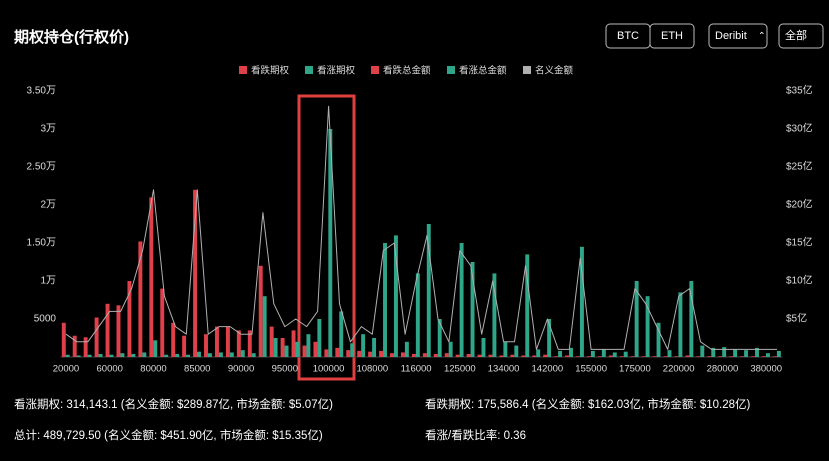 Image resolution: width=829 pixels, height=461 pixels. Describe the element at coordinates (48, 205) in the screenshot. I see `y-tick-label: 2万` at that location.